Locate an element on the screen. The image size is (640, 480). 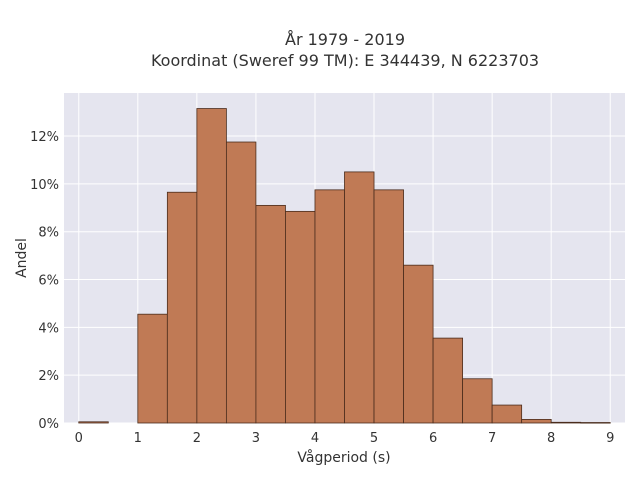
x-tick-label: 7 is located at coordinates (492, 438).